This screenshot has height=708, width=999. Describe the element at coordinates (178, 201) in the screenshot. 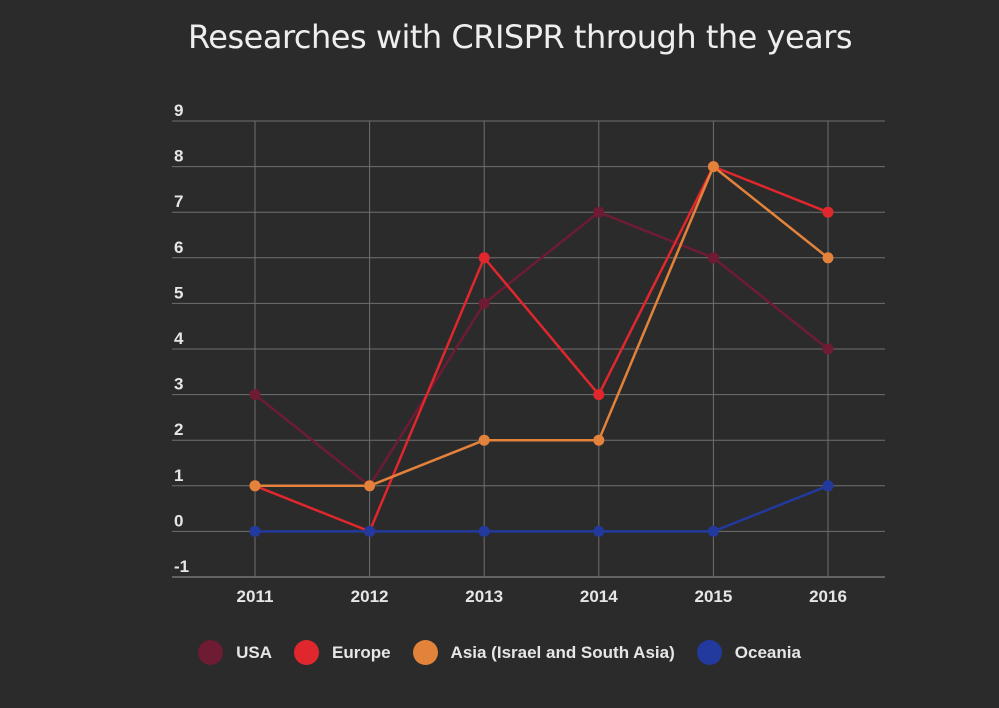

I see `y-tick-label: 7` at that location.